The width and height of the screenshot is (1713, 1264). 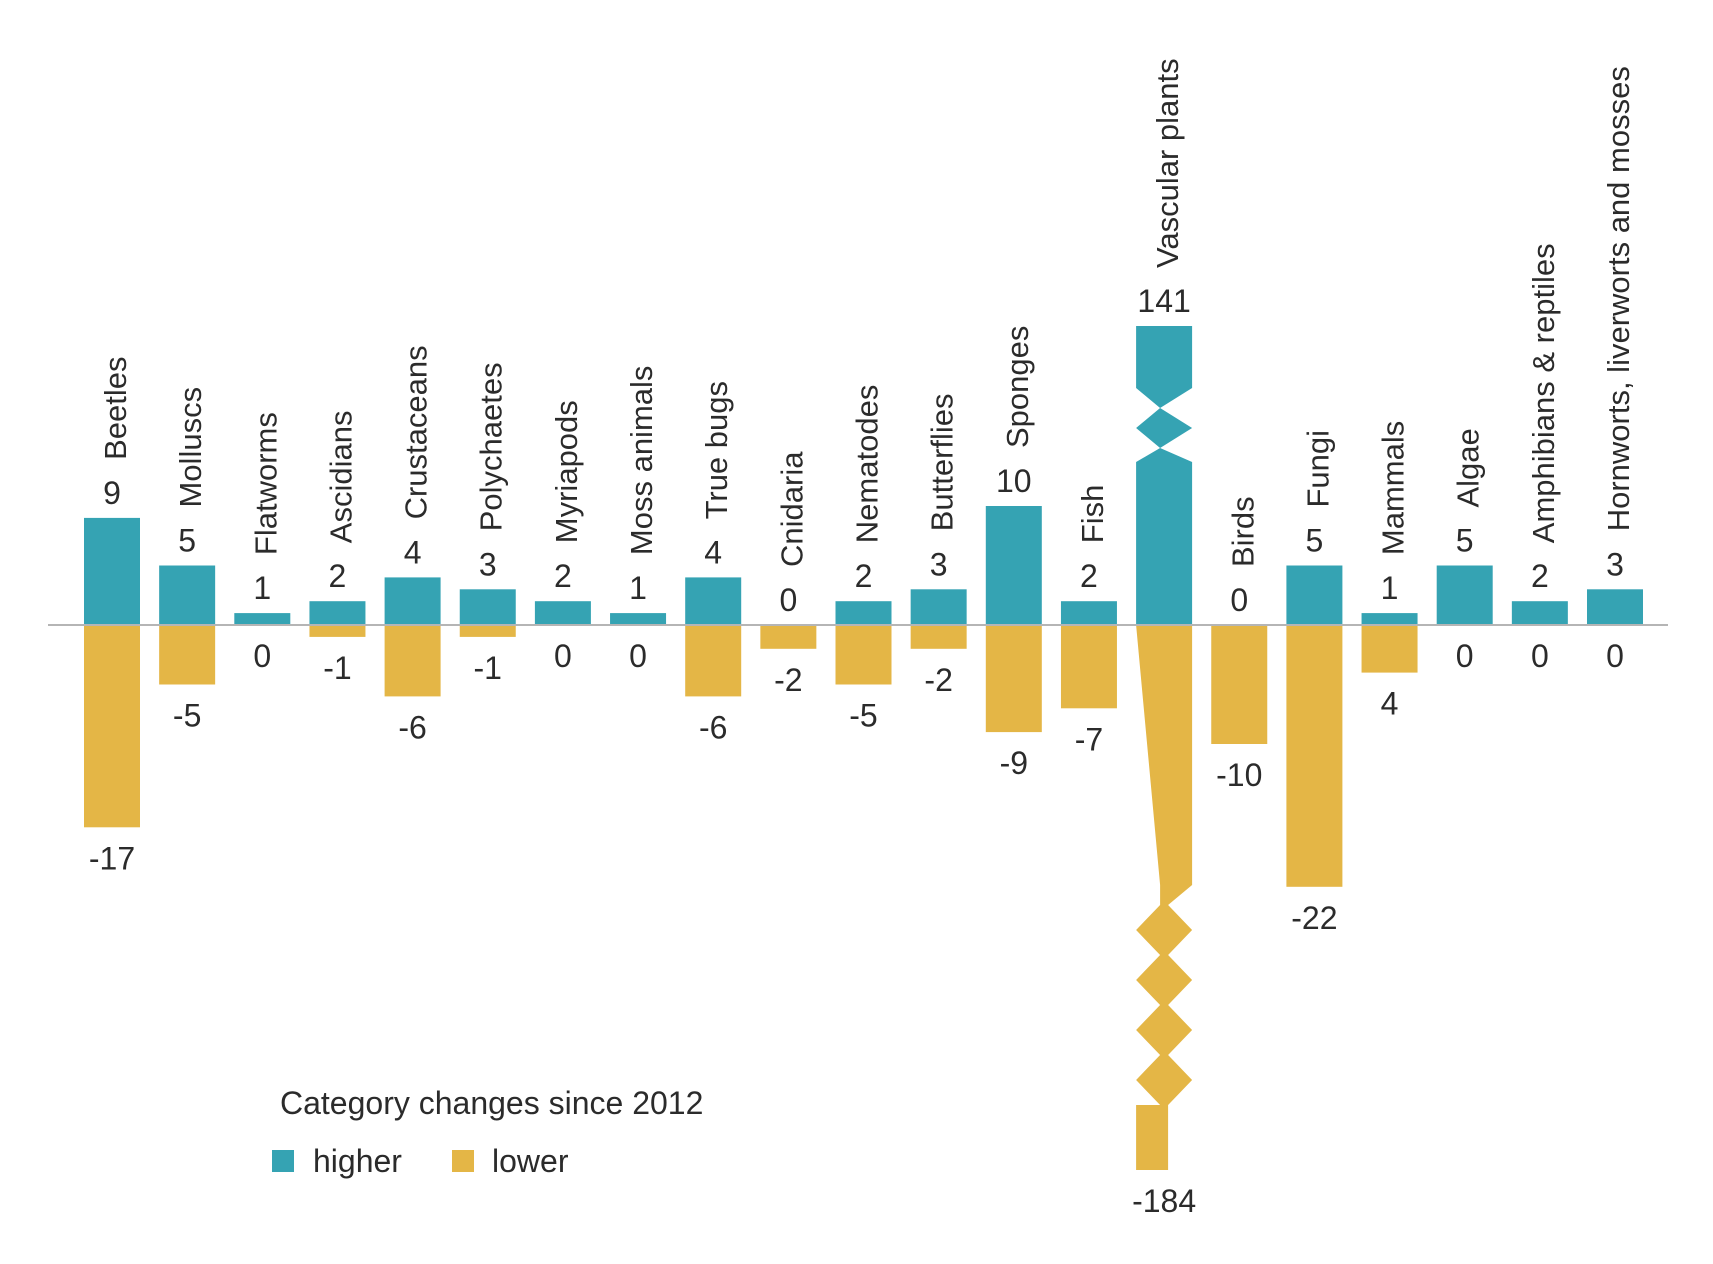 What do you see at coordinates (863, 716) in the screenshot?
I see `value-label-lower-nematodes: -5` at bounding box center [863, 716].